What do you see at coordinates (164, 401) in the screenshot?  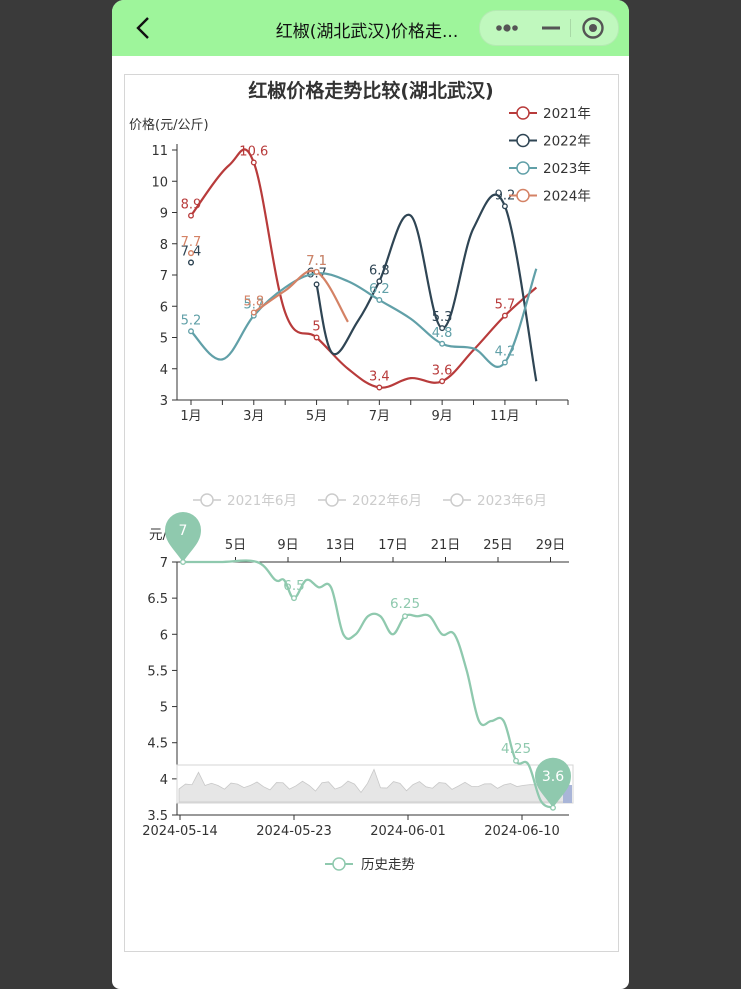 I see `y-tick-label: 3` at bounding box center [164, 401].